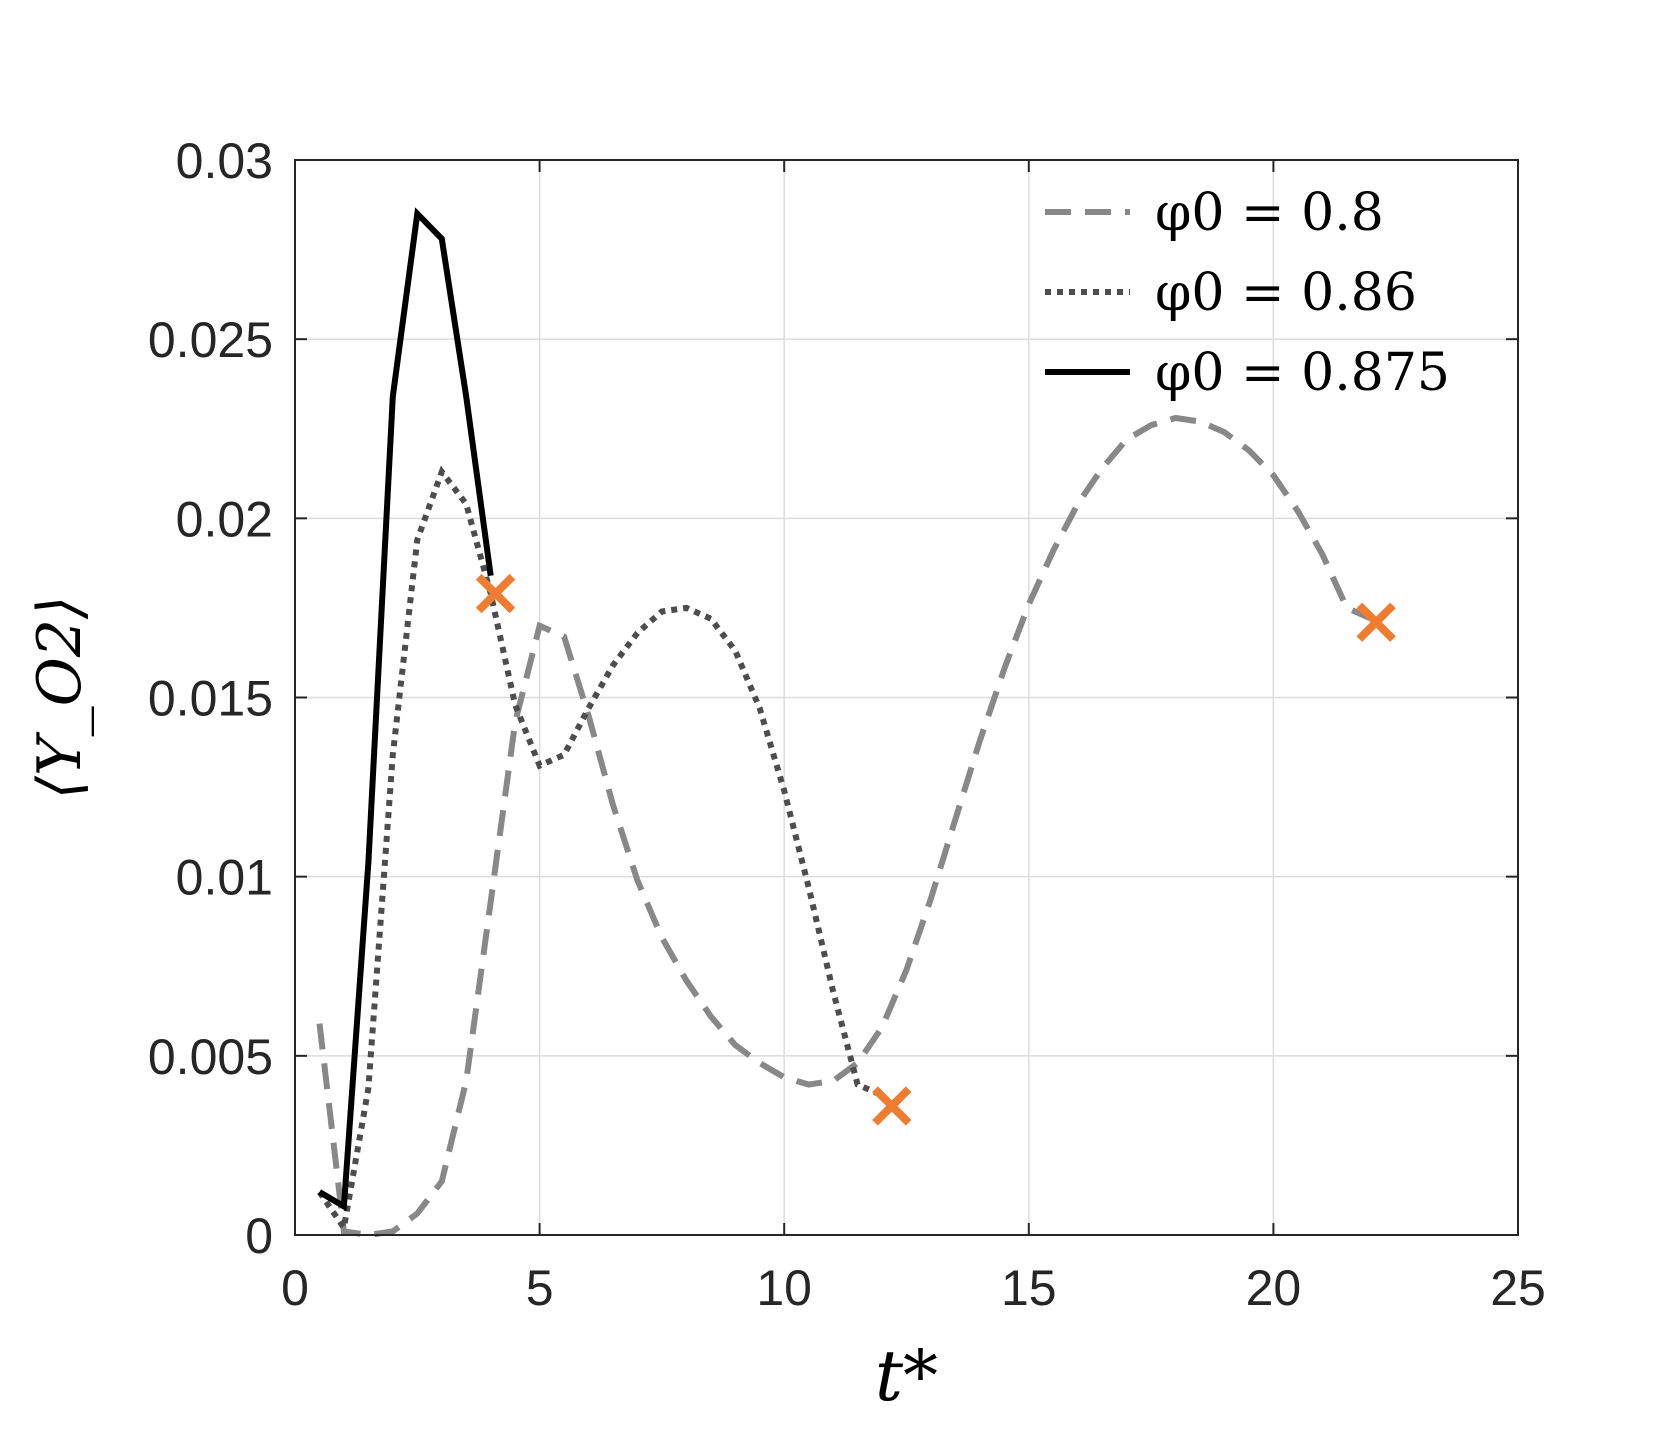  What do you see at coordinates (210, 340) in the screenshot?
I see `y-tick-label: 0.025` at bounding box center [210, 340].